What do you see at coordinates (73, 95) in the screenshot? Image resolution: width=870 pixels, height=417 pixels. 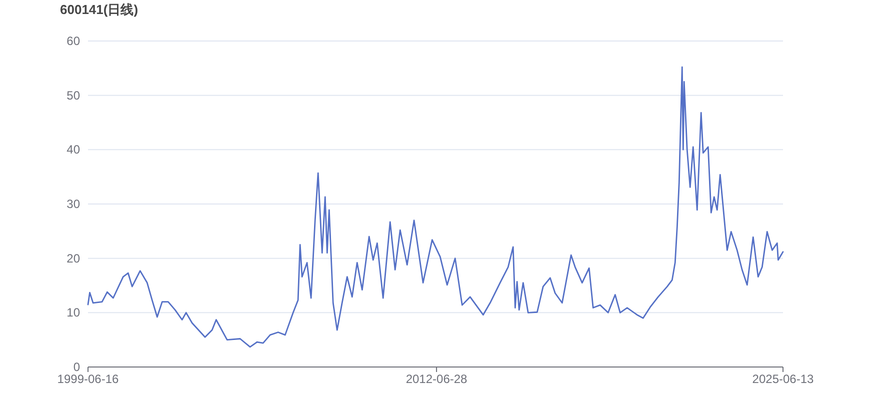 I see `y-tick-label: 50` at bounding box center [73, 95].